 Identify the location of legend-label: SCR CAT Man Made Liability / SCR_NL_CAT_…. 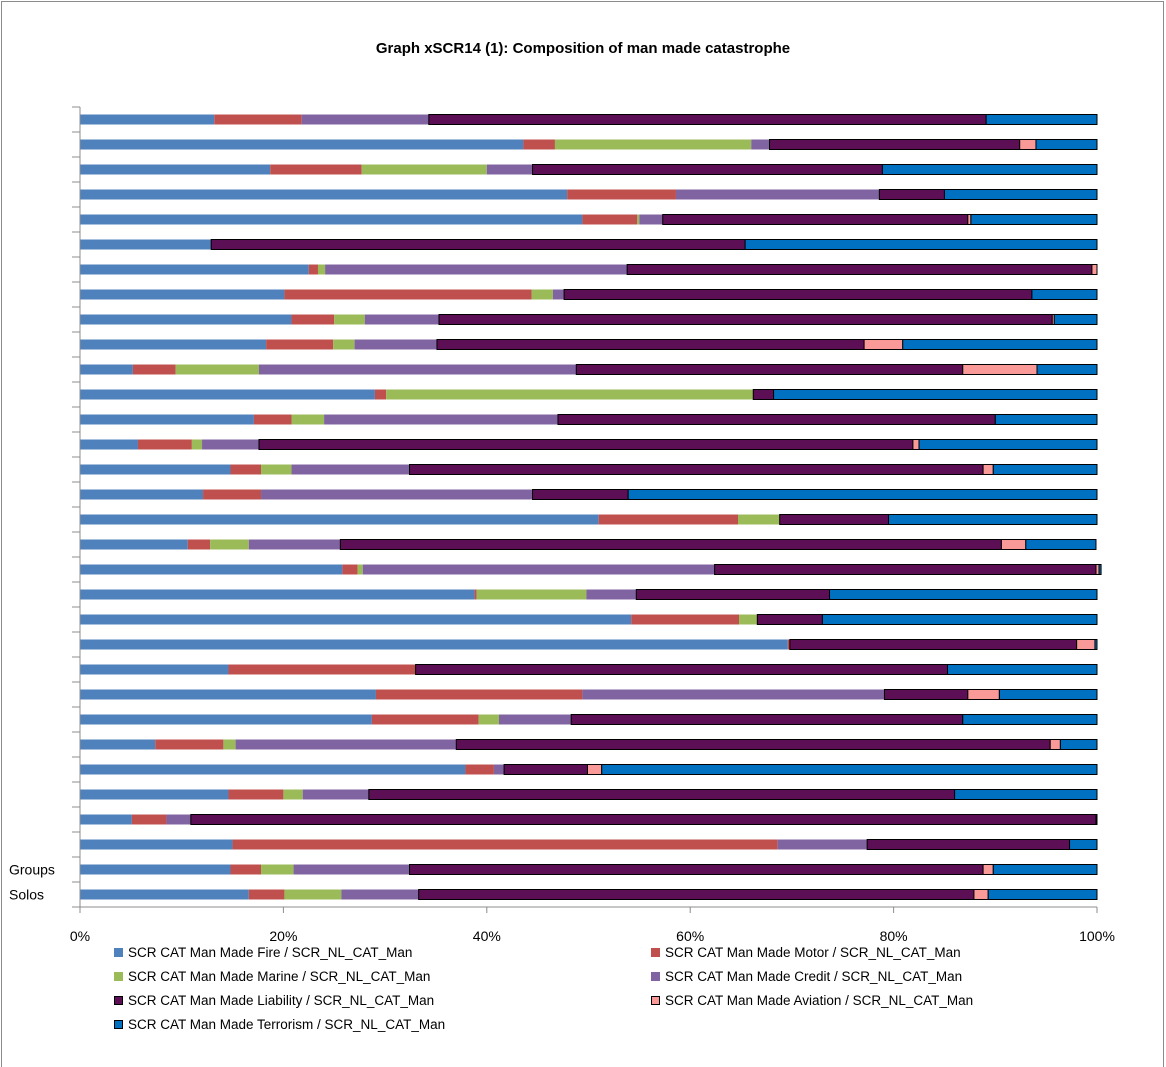
(281, 1000).